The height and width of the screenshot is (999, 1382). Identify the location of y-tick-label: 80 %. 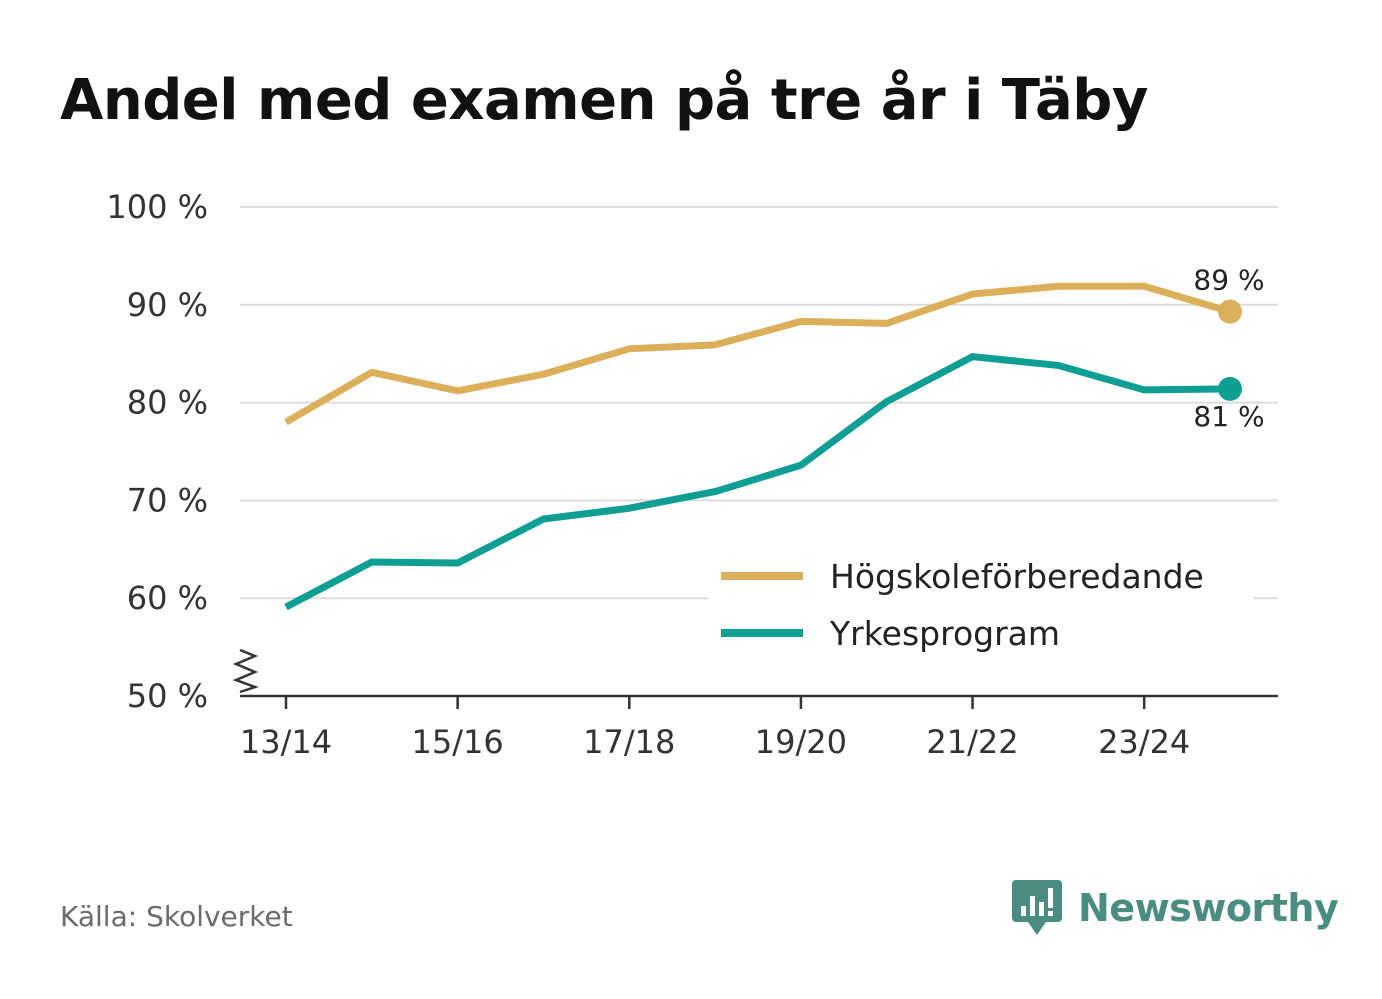
(167, 403).